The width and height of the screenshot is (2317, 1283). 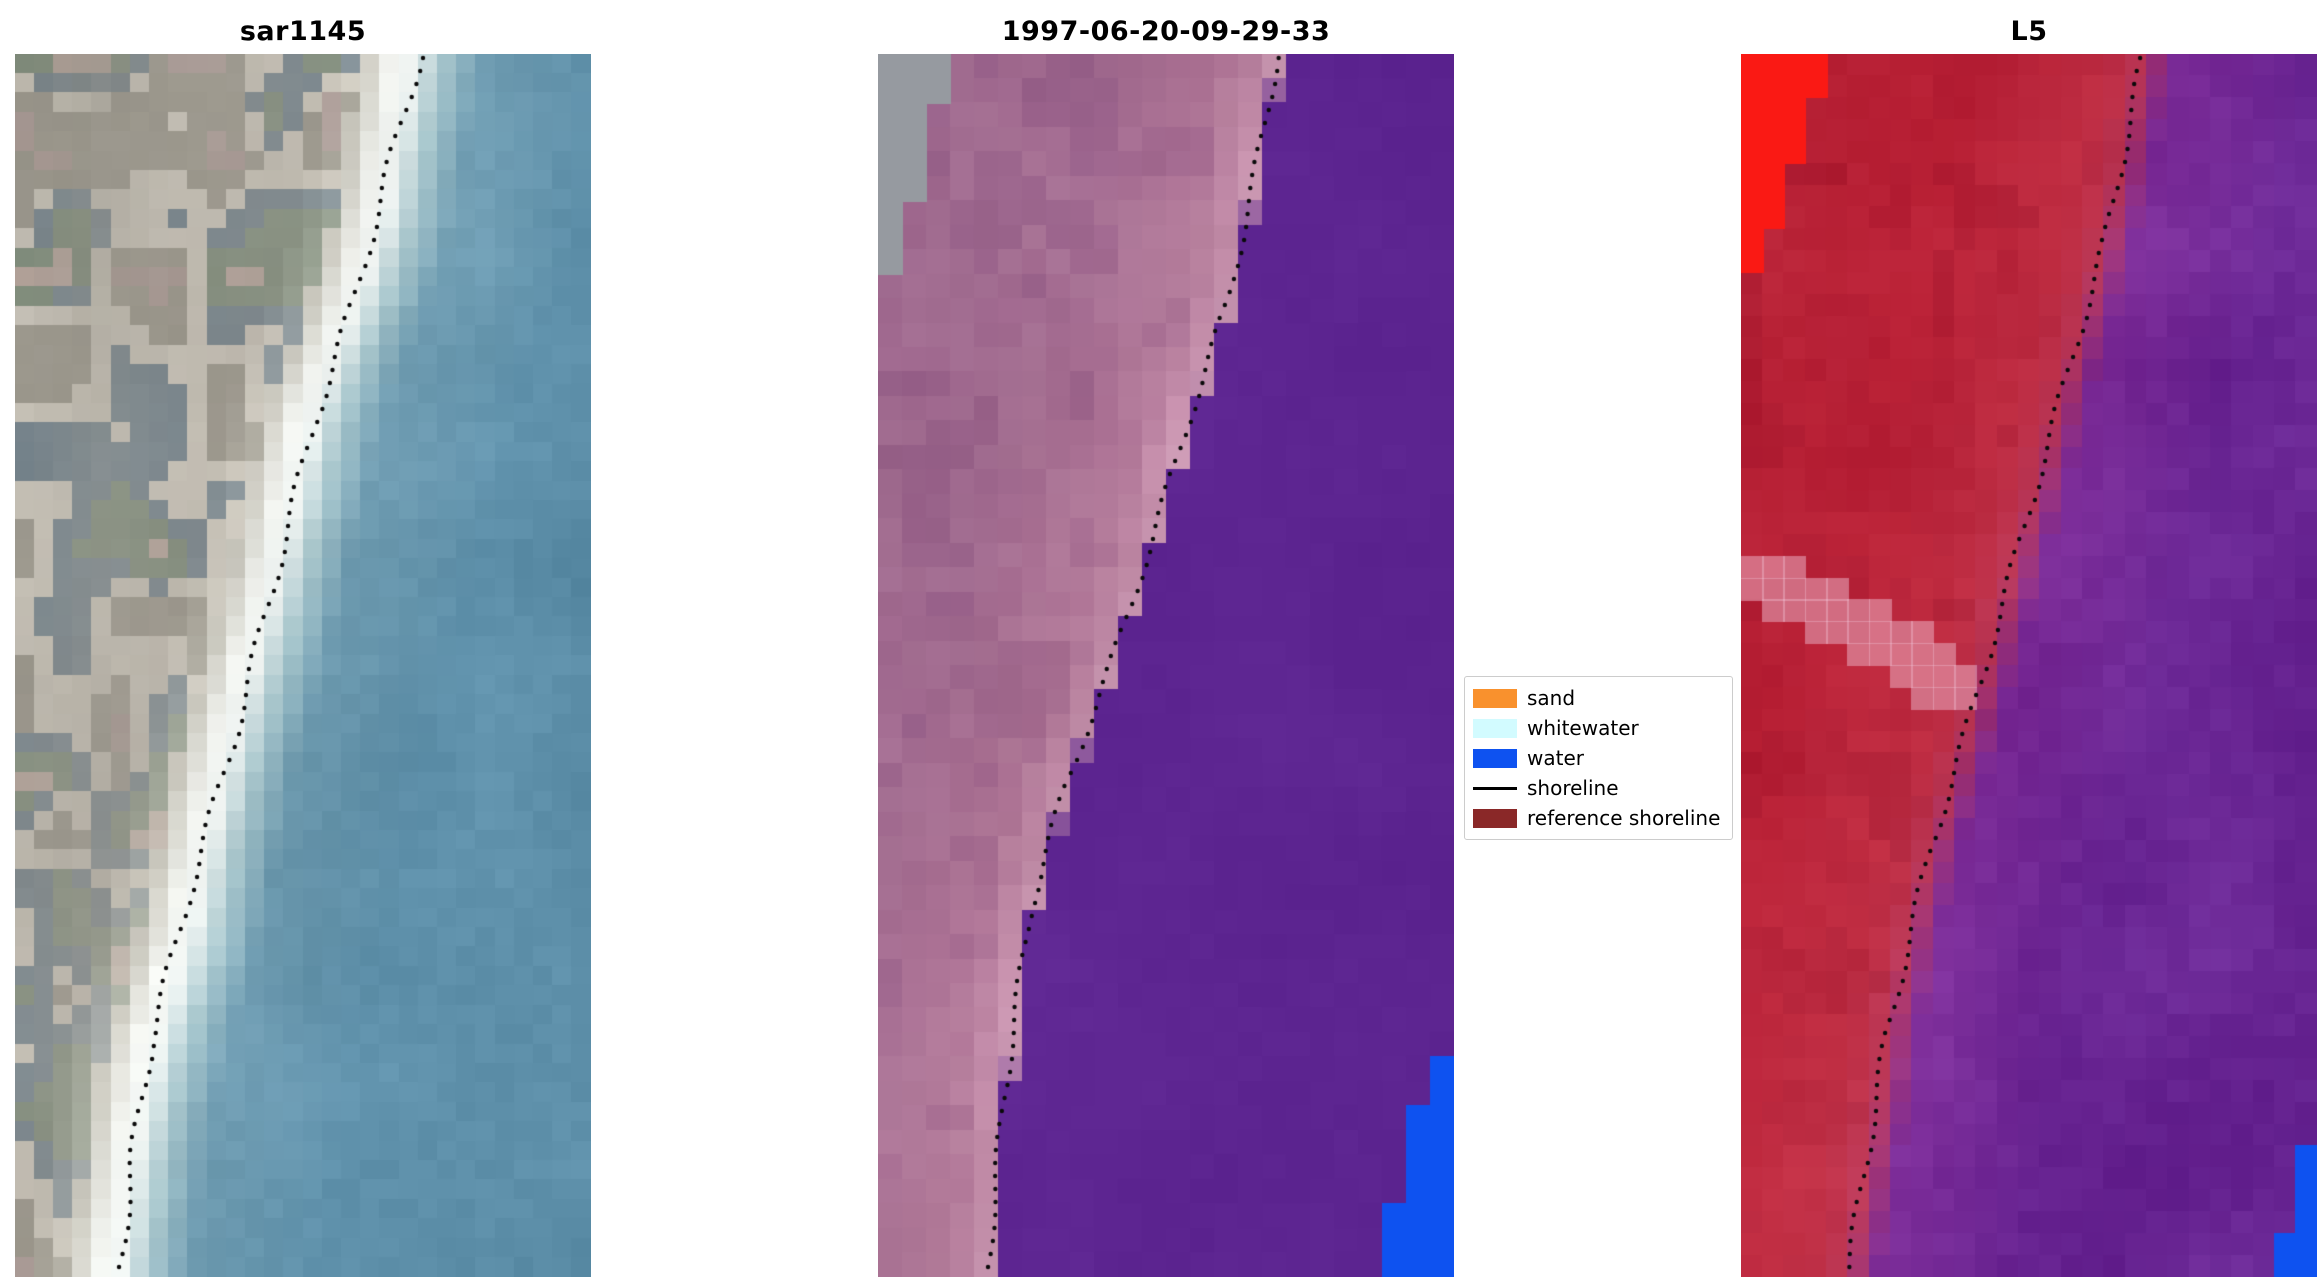 What do you see at coordinates (1495, 698) in the screenshot?
I see `sand-swatch` at bounding box center [1495, 698].